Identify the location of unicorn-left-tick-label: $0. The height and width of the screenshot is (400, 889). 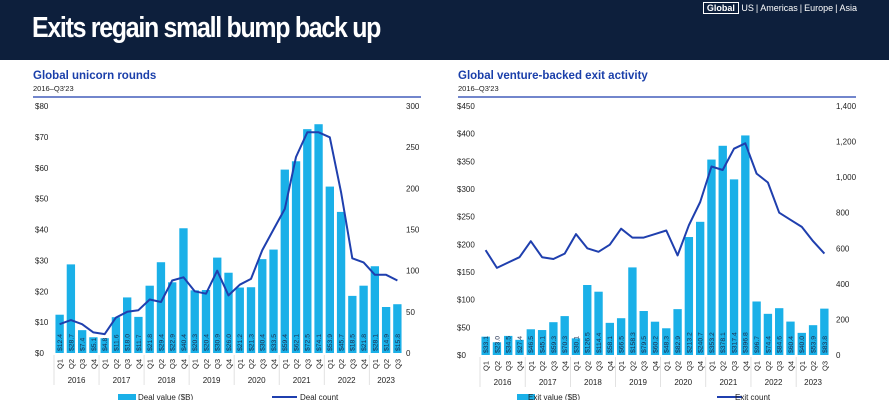
(39, 353).